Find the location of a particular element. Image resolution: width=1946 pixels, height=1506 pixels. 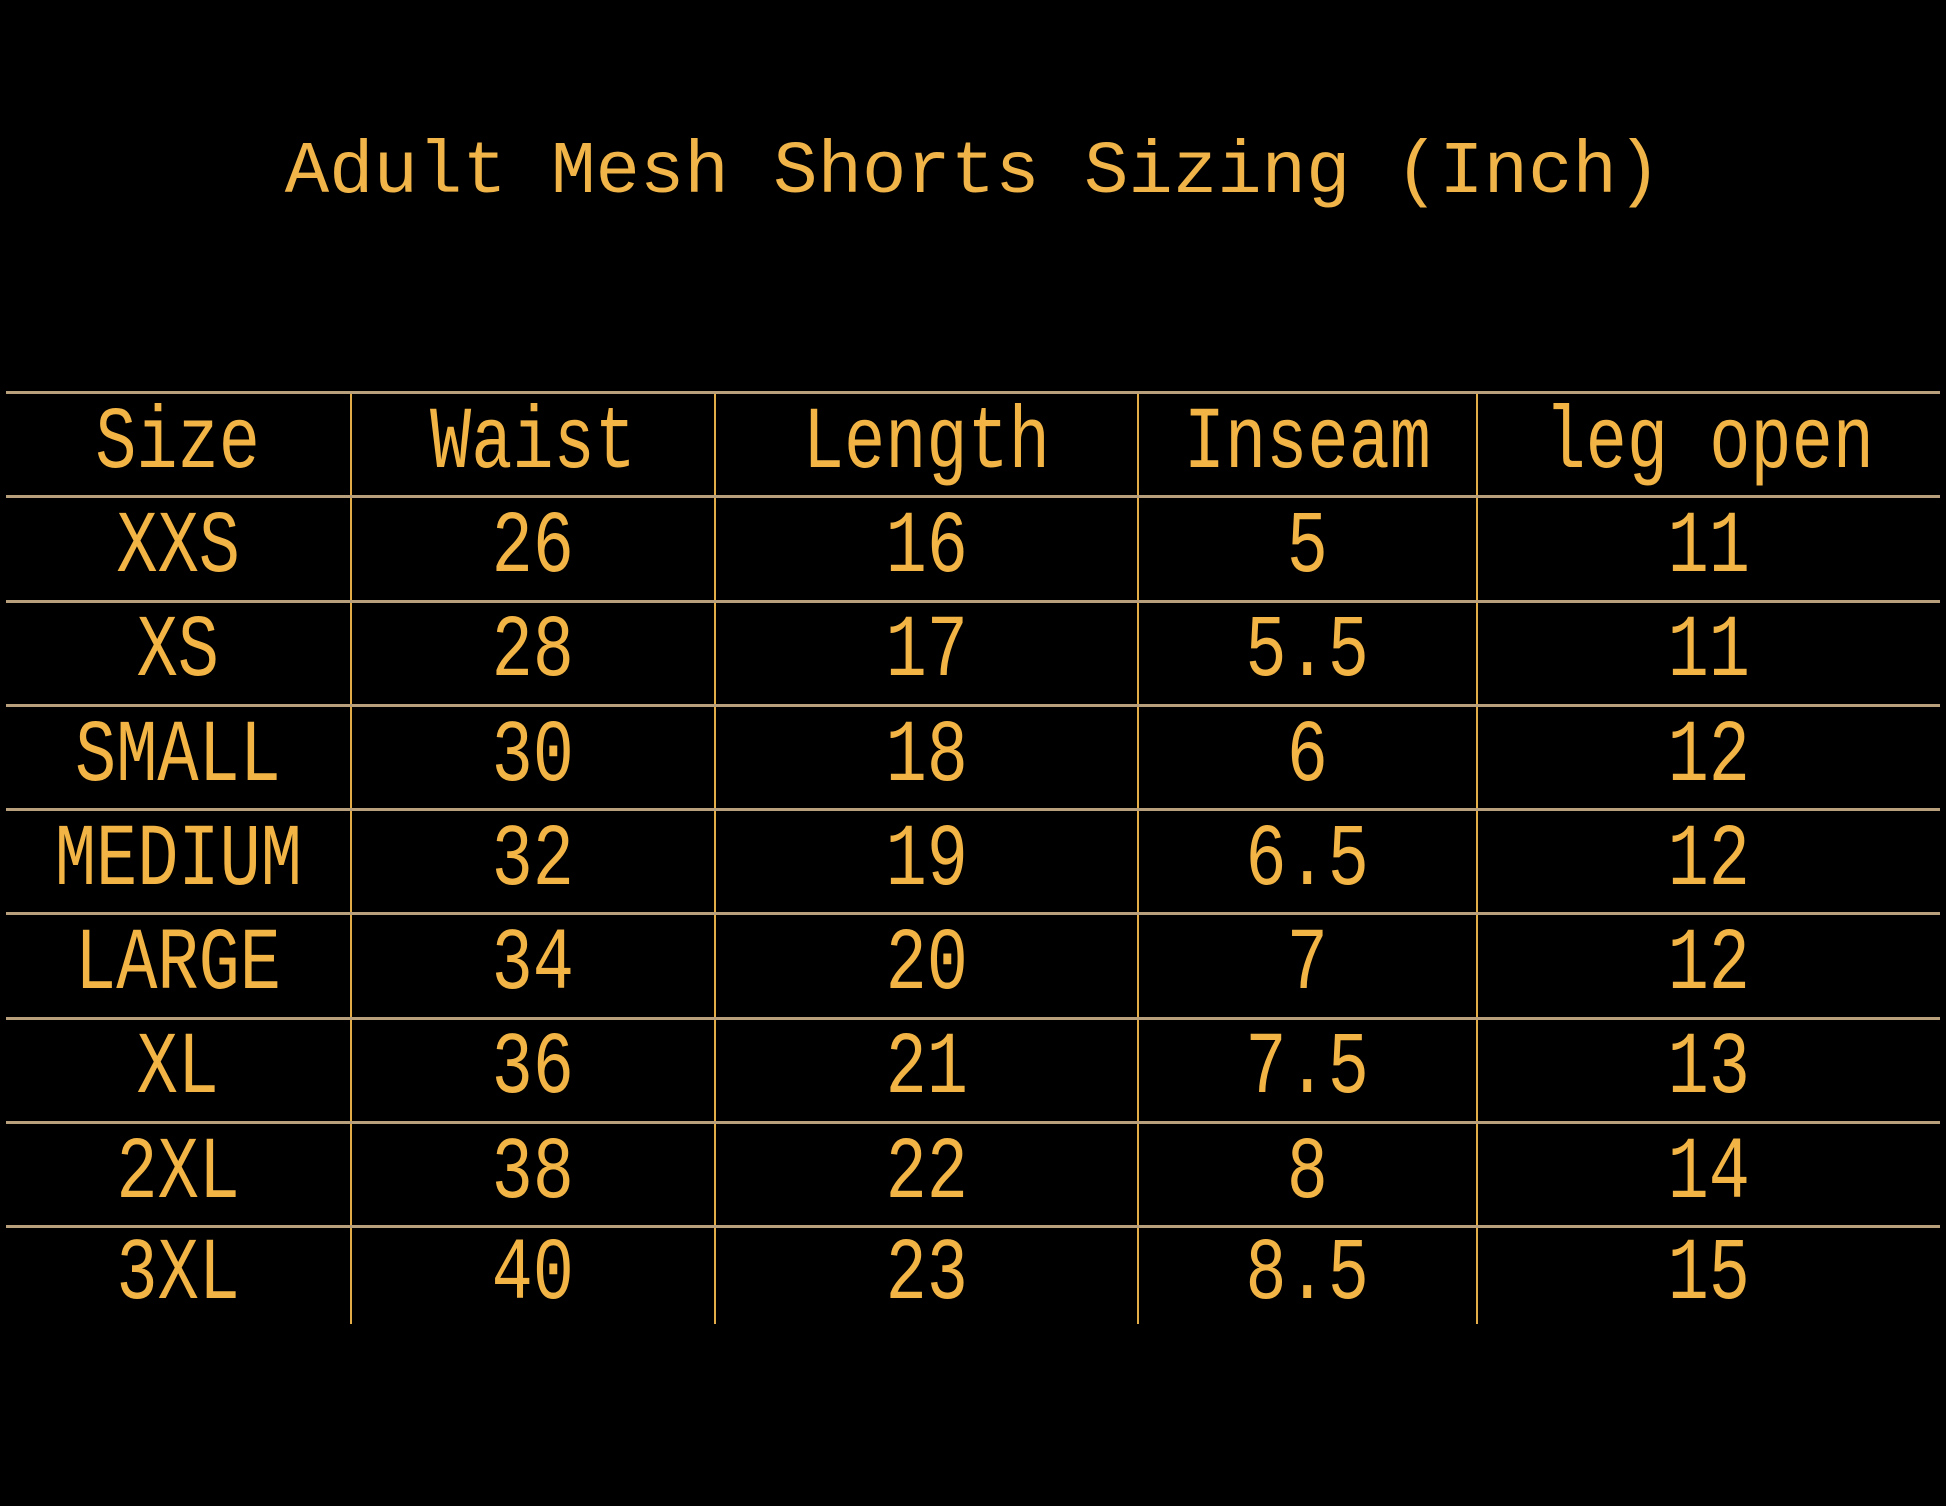

cell-value: XS is located at coordinates (178, 653).